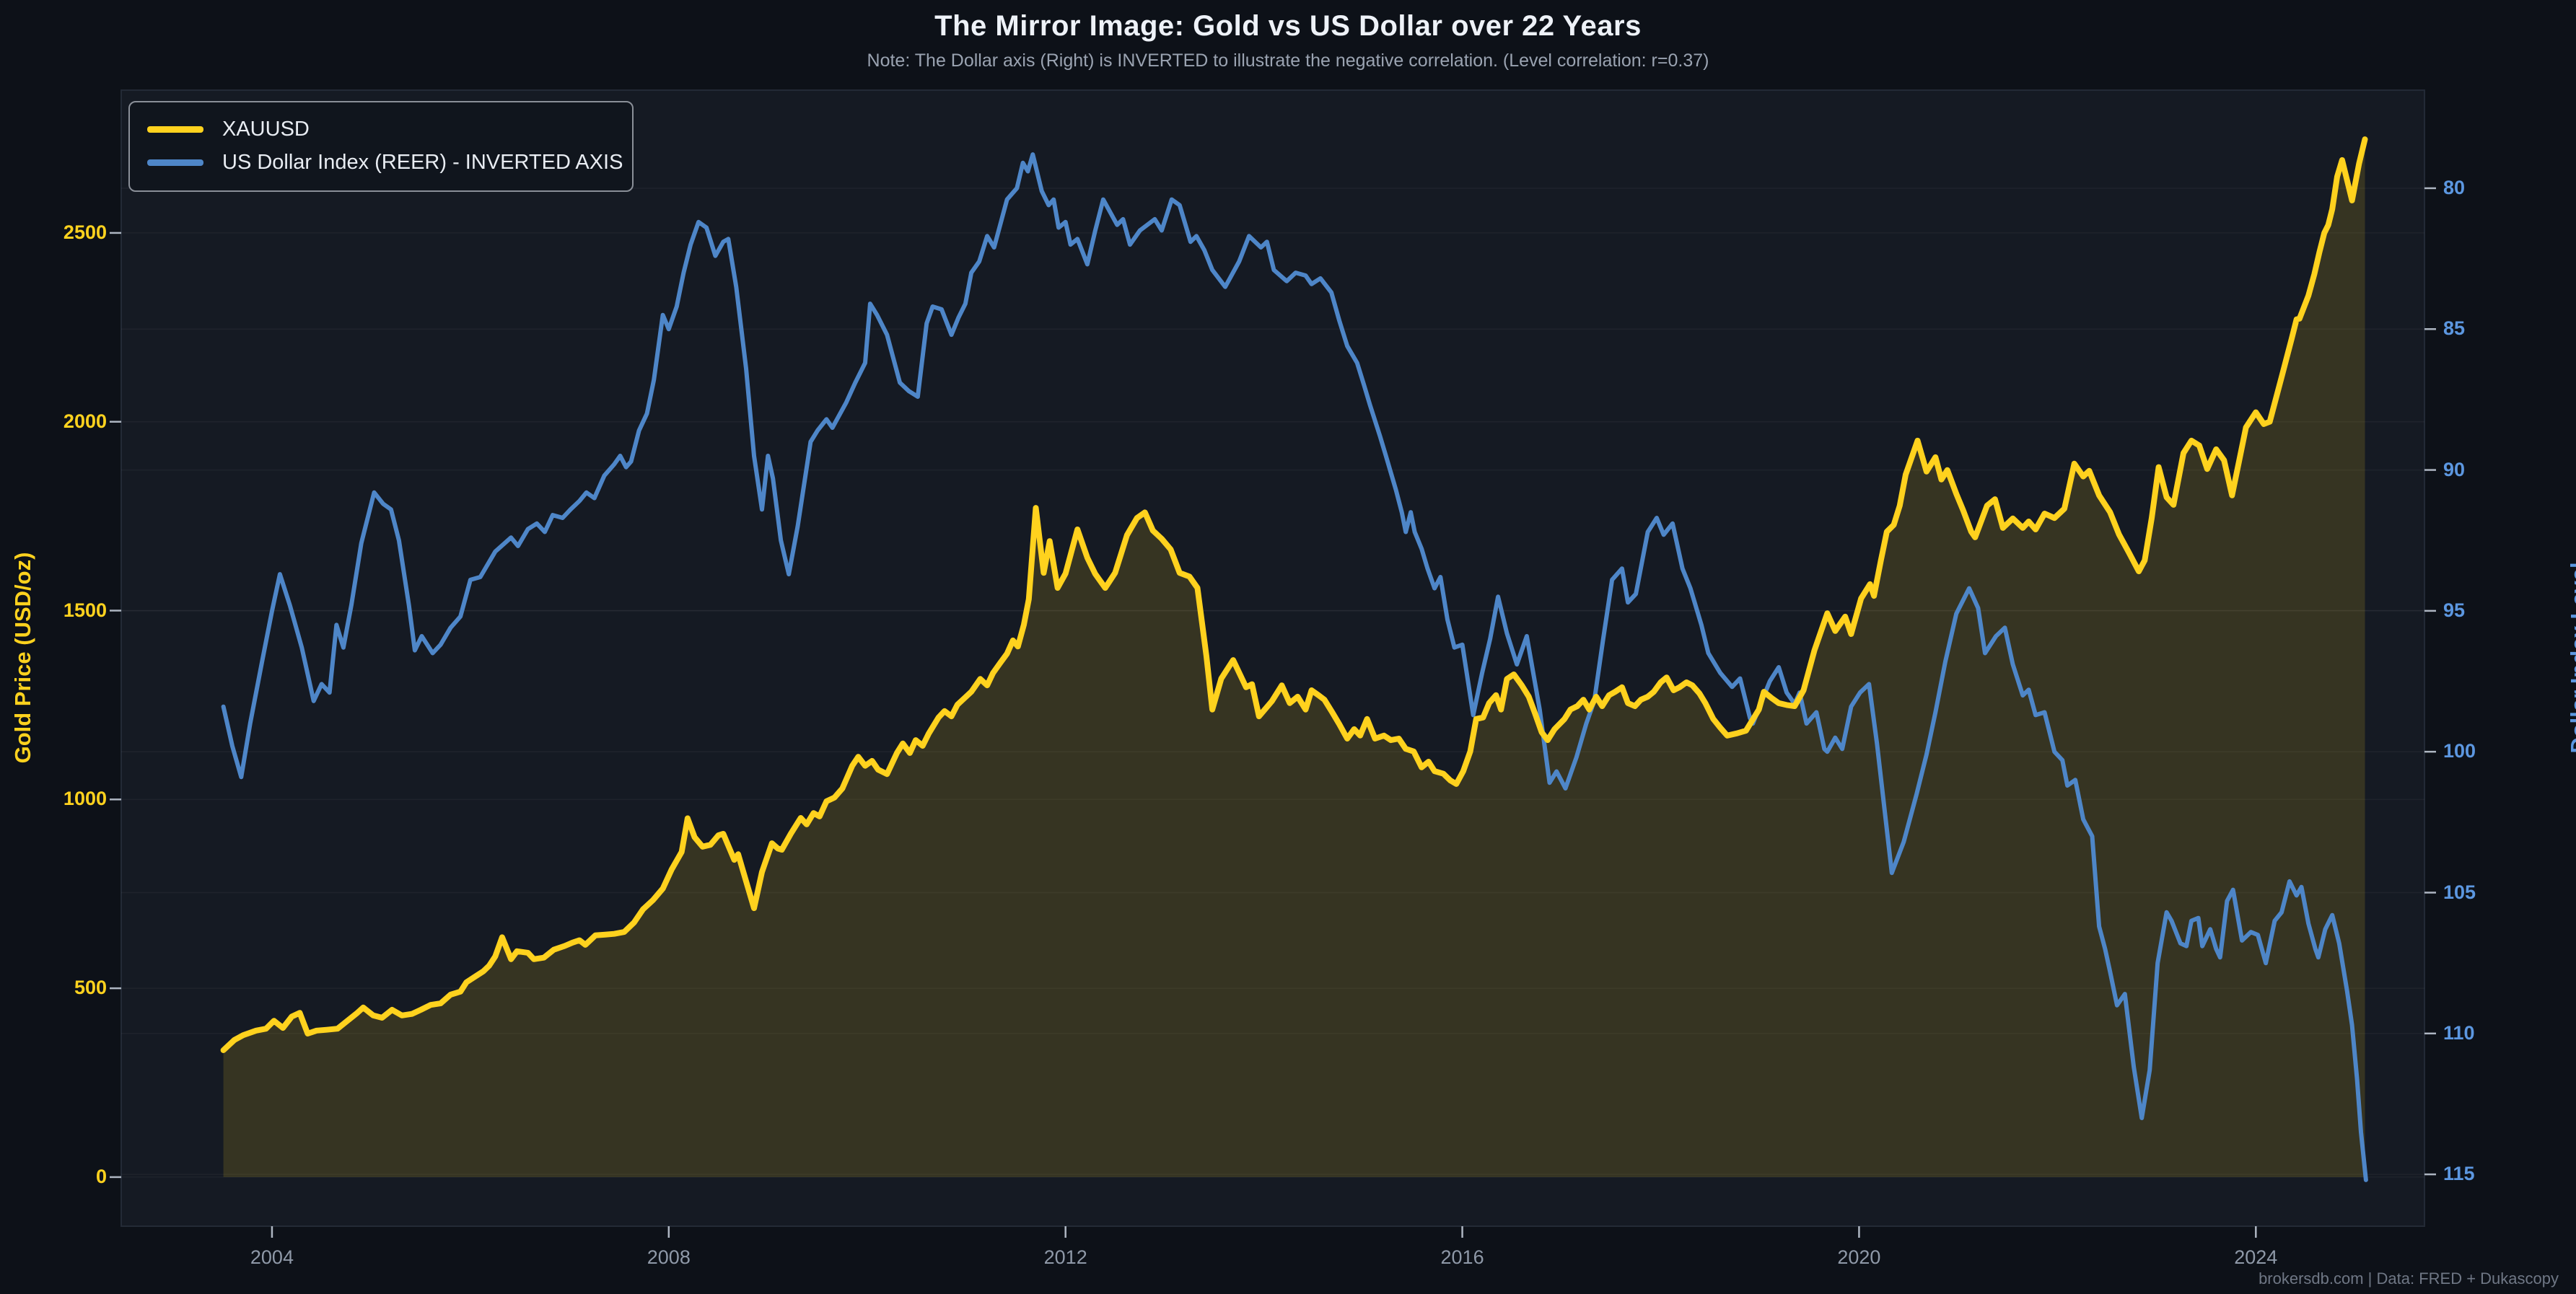 Image resolution: width=2576 pixels, height=1294 pixels. I want to click on left-axis-tick-label: 1000, so click(85, 799).